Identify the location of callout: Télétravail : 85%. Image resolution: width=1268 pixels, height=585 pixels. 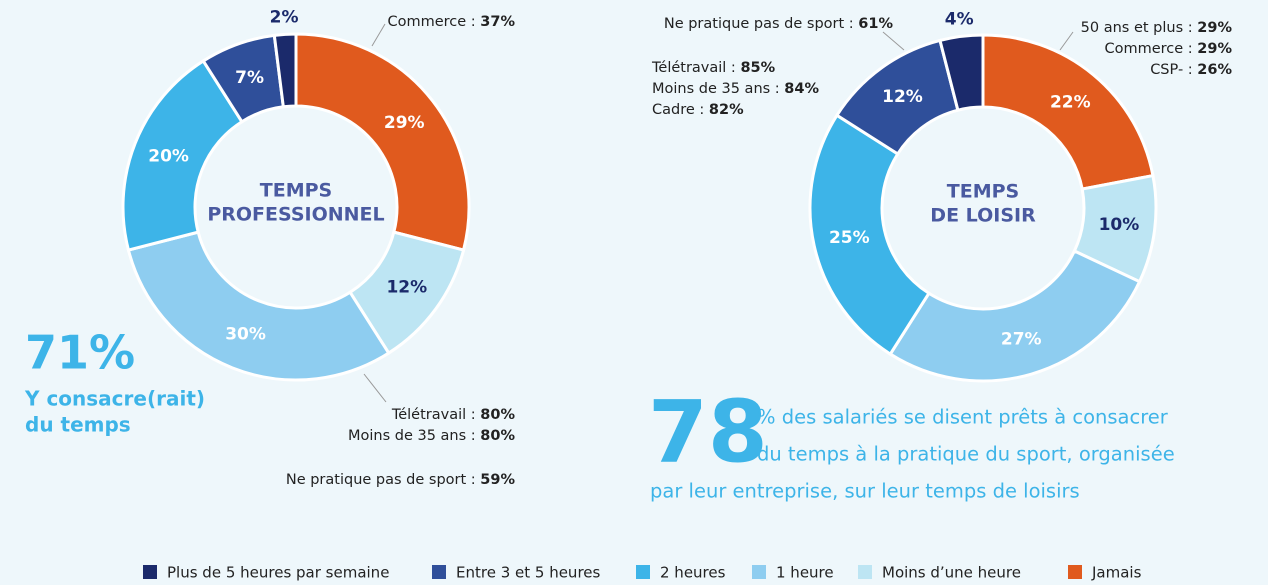
(713, 68).